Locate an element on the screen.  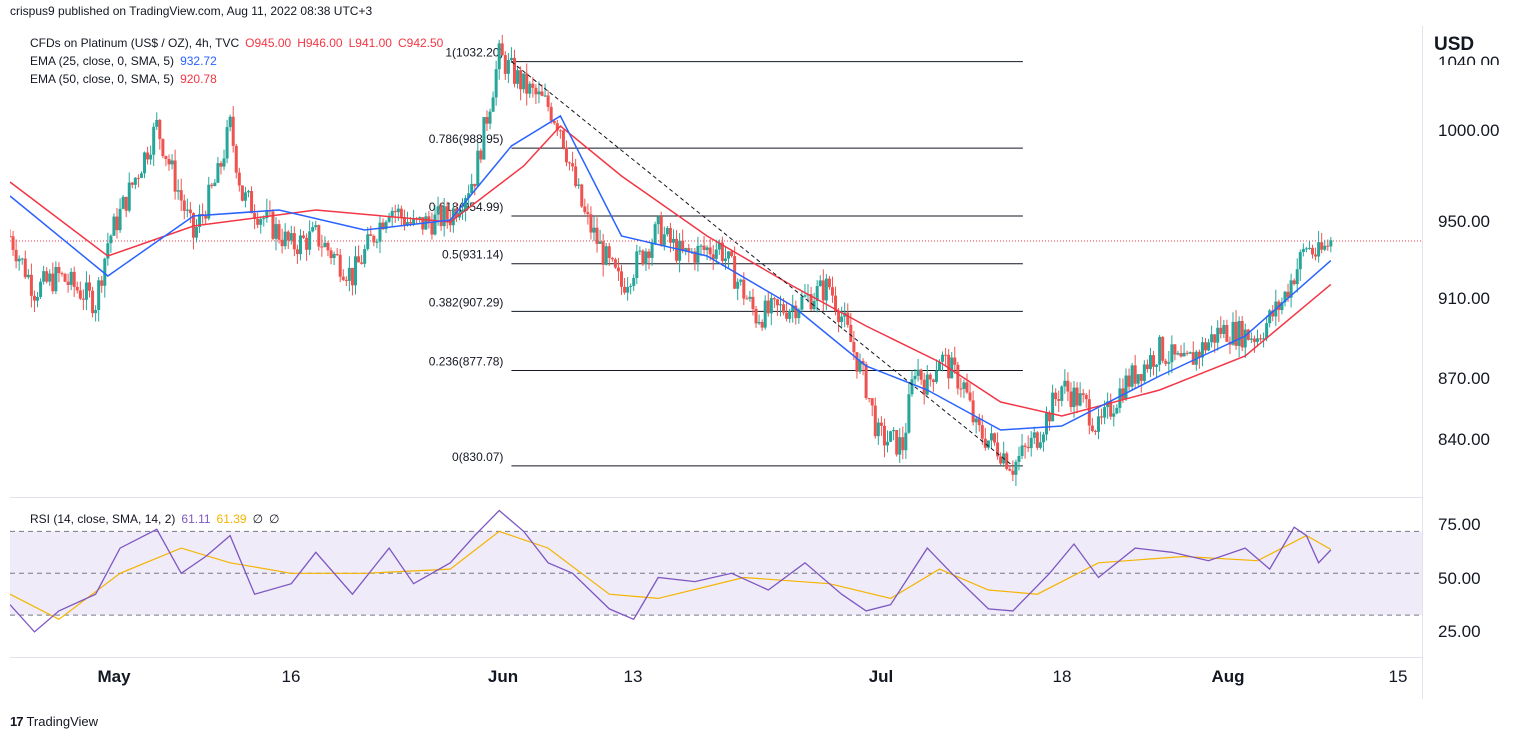
fib-level-label: 0.236(877.78) is located at coordinates (466, 361).